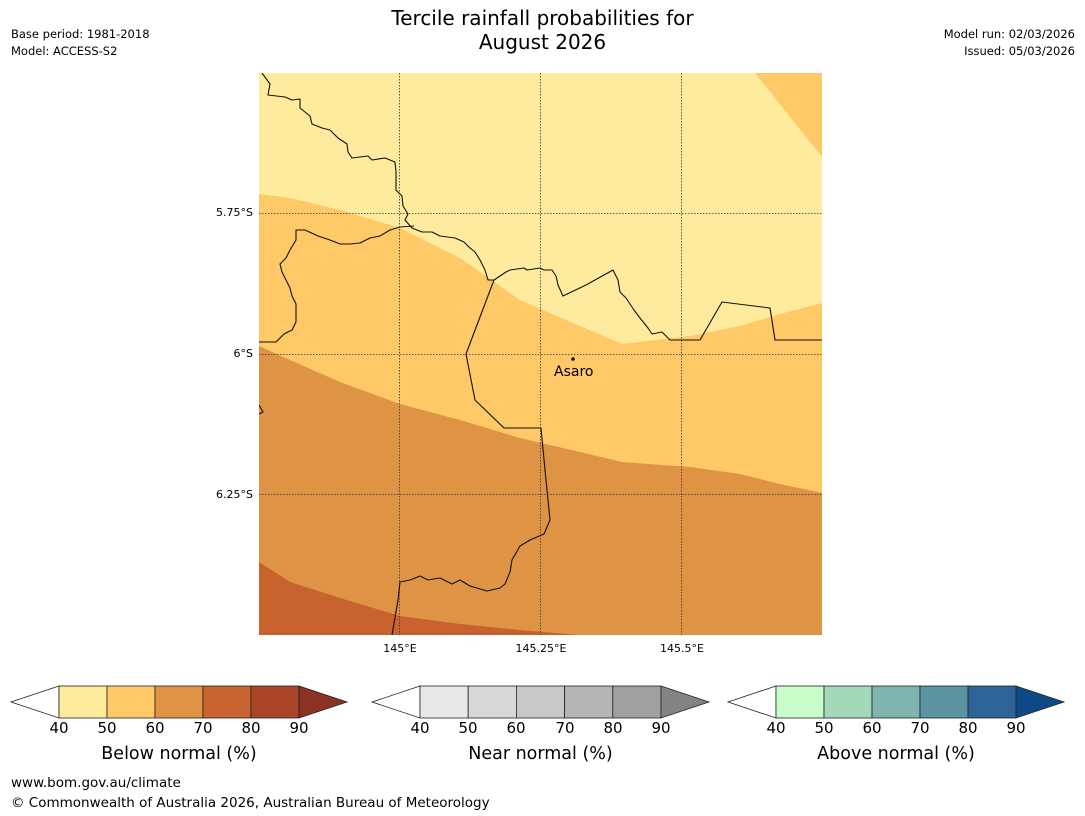 This screenshot has height=816, width=1085. Describe the element at coordinates (64, 51) in the screenshot. I see `model-name: Model: ACCESS-S2` at that location.